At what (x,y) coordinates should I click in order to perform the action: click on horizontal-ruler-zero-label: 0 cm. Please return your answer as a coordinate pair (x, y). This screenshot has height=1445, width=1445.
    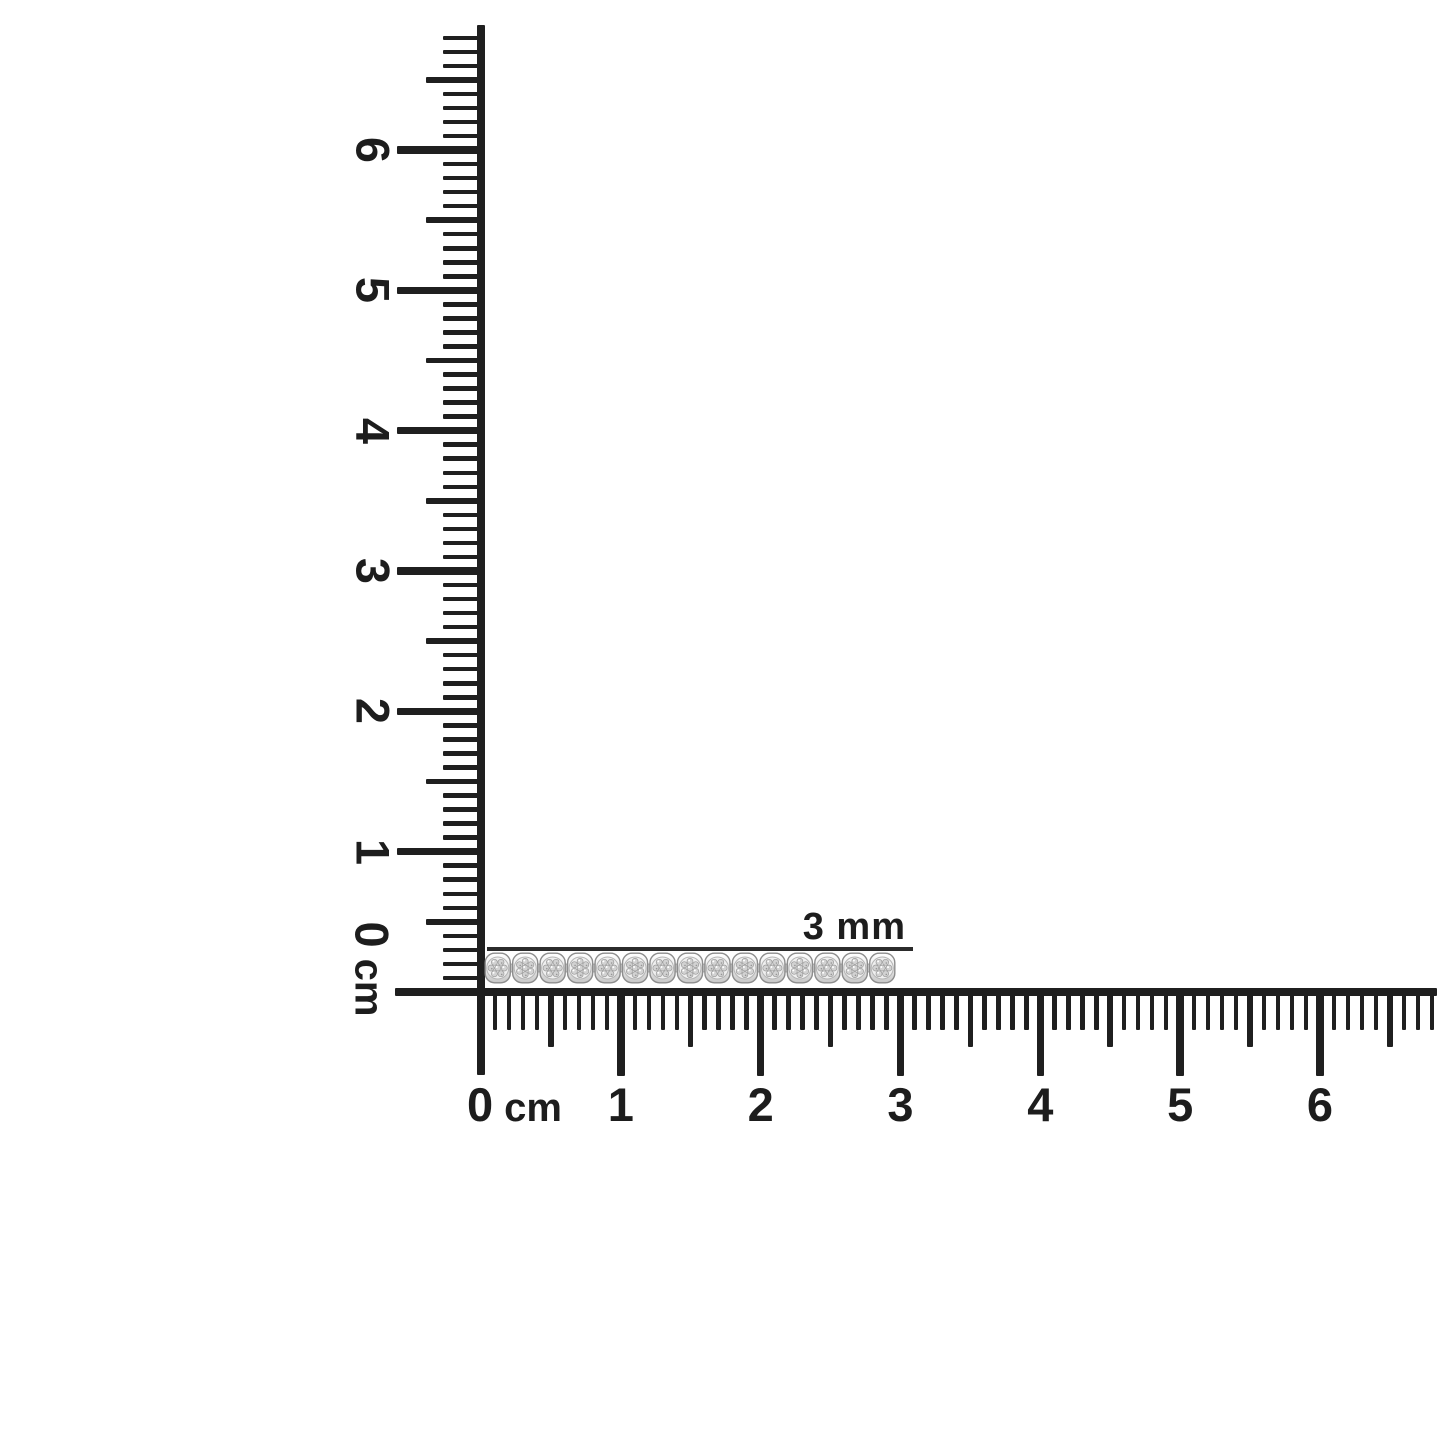
    Looking at the image, I should click on (514, 1104).